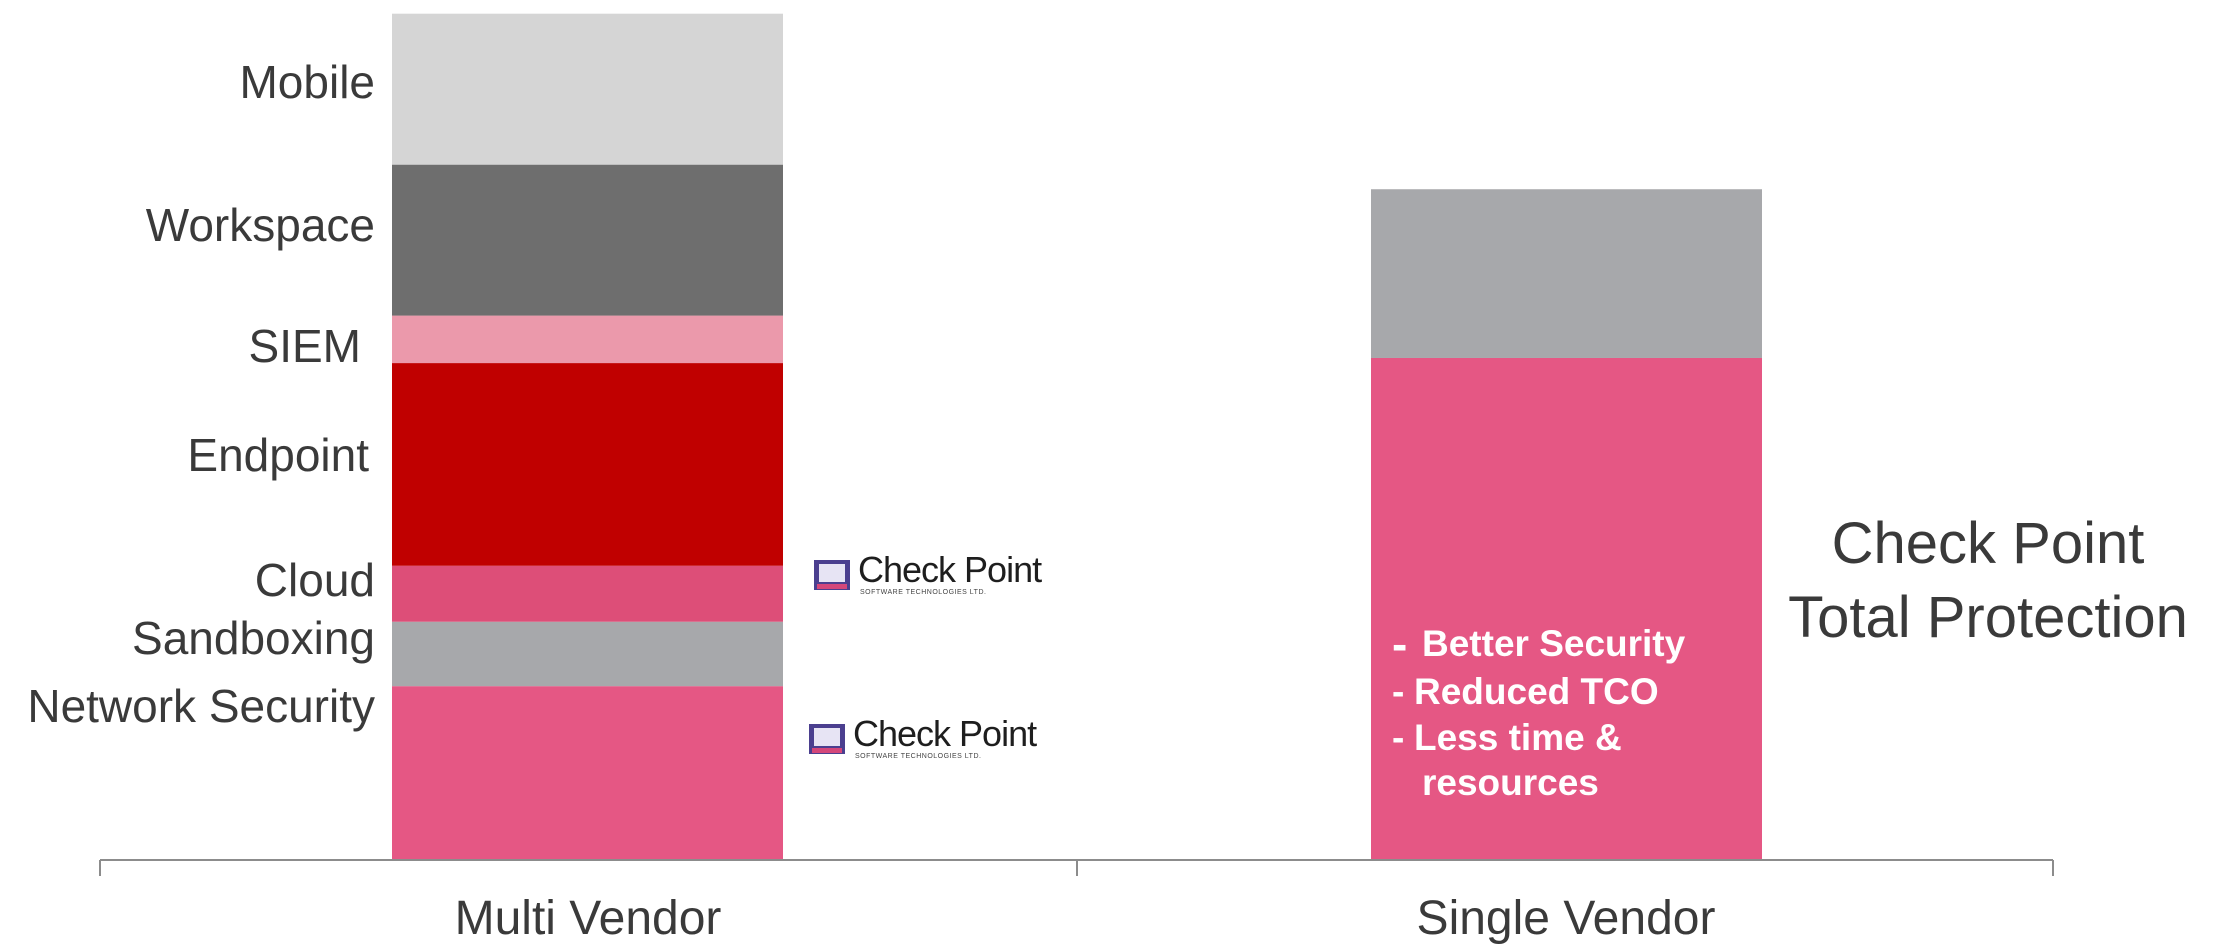 The width and height of the screenshot is (2215, 949). What do you see at coordinates (588, 918) in the screenshot?
I see `category-label-0: Multi Vendor` at bounding box center [588, 918].